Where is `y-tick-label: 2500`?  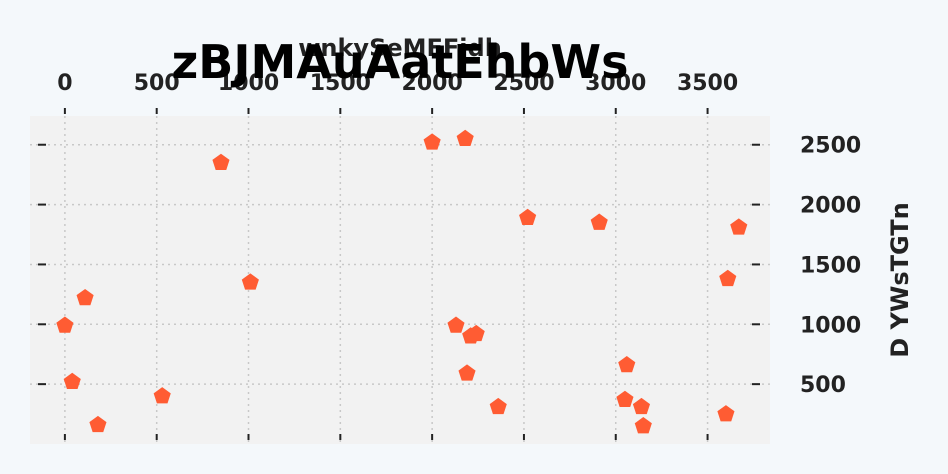 y-tick-label: 2500 is located at coordinates (830, 146).